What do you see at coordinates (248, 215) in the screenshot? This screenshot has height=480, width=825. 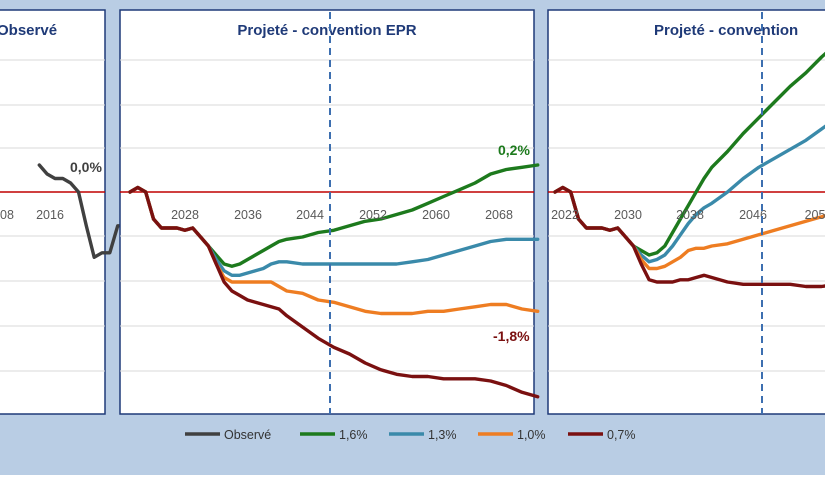 I see `panel-epr-x-tick-label: 2036` at bounding box center [248, 215].